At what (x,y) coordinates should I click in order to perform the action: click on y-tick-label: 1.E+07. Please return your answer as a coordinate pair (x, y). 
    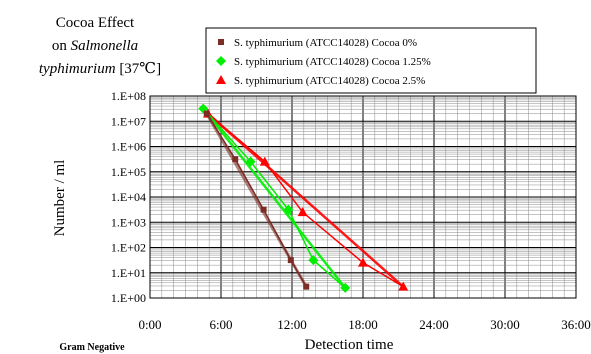
    Looking at the image, I should click on (128, 121).